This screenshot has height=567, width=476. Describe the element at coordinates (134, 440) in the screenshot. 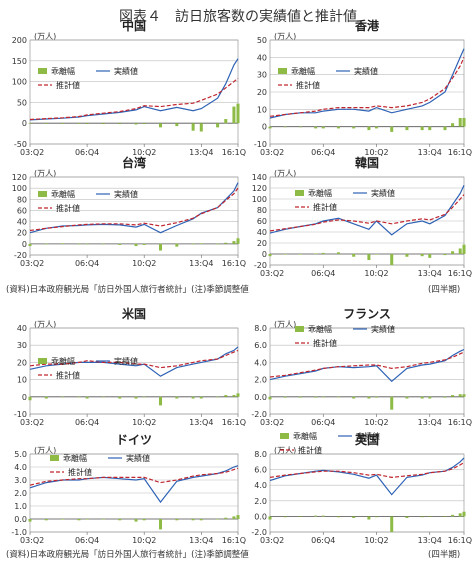

I see `chart-title: ドイツ` at that location.